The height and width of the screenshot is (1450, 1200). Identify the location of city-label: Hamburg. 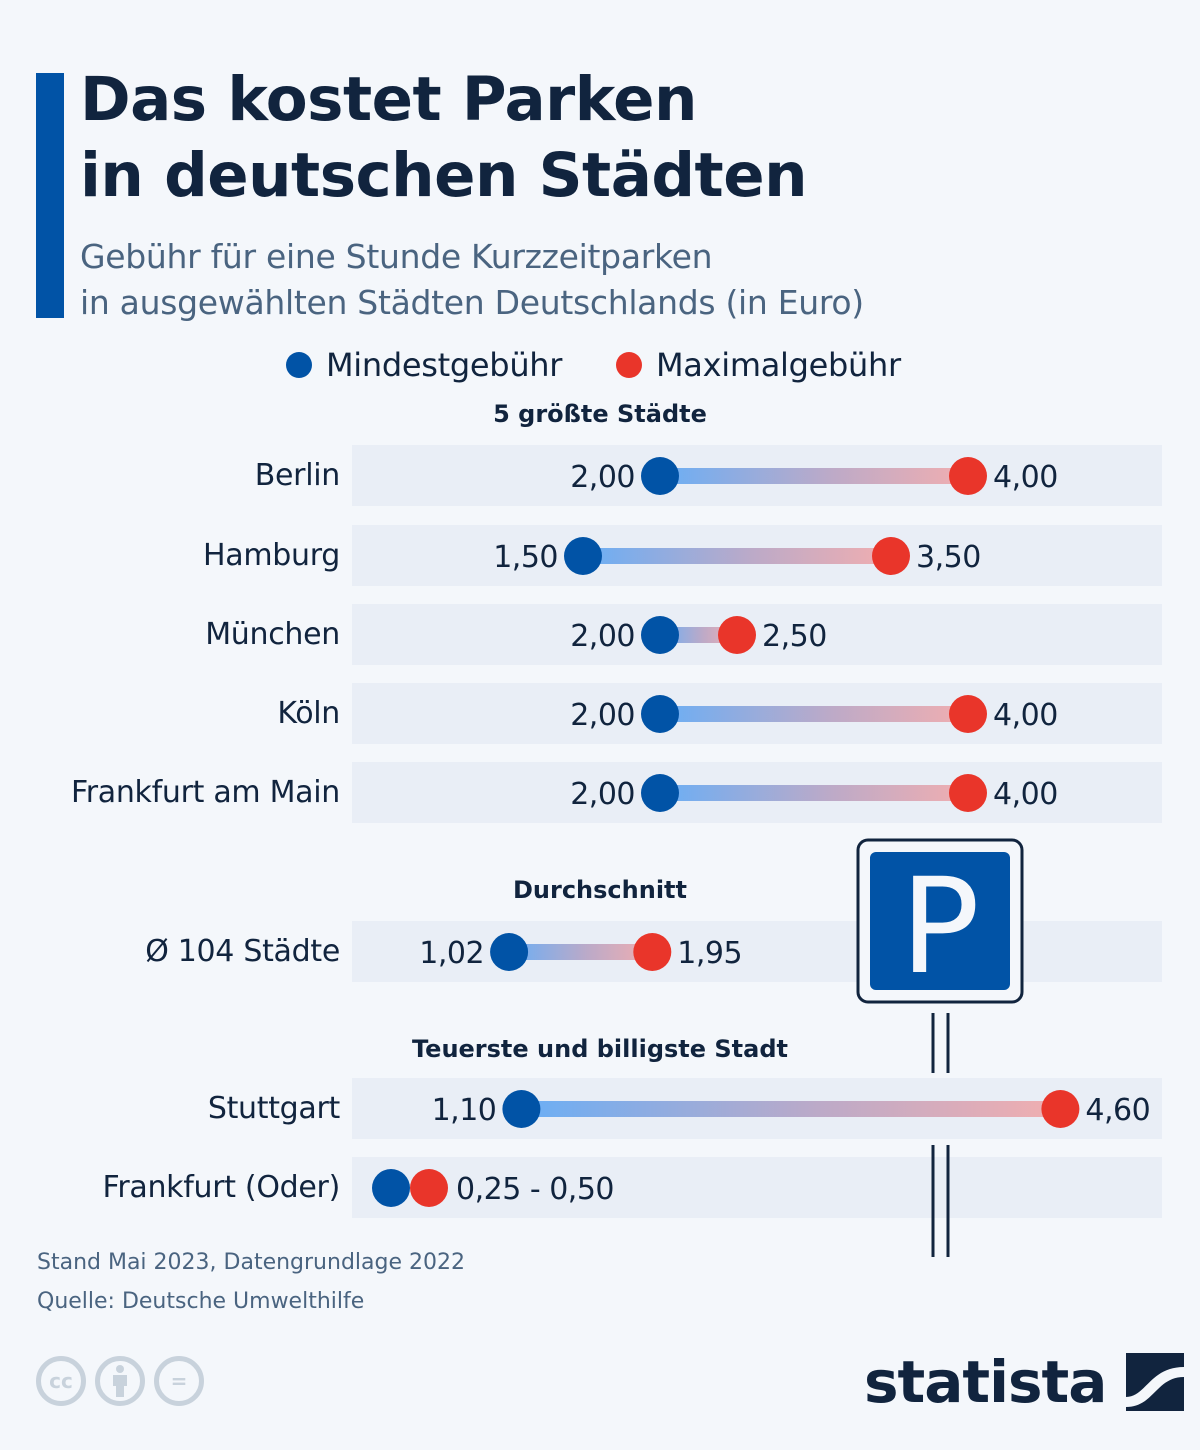
(271, 555).